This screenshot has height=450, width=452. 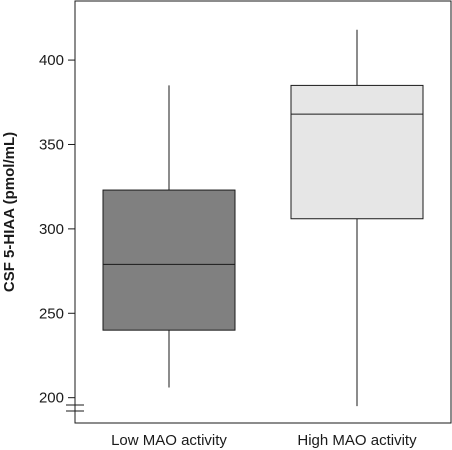 I want to click on y-axis: 200 250 300 350 400, so click(x=57, y=229).